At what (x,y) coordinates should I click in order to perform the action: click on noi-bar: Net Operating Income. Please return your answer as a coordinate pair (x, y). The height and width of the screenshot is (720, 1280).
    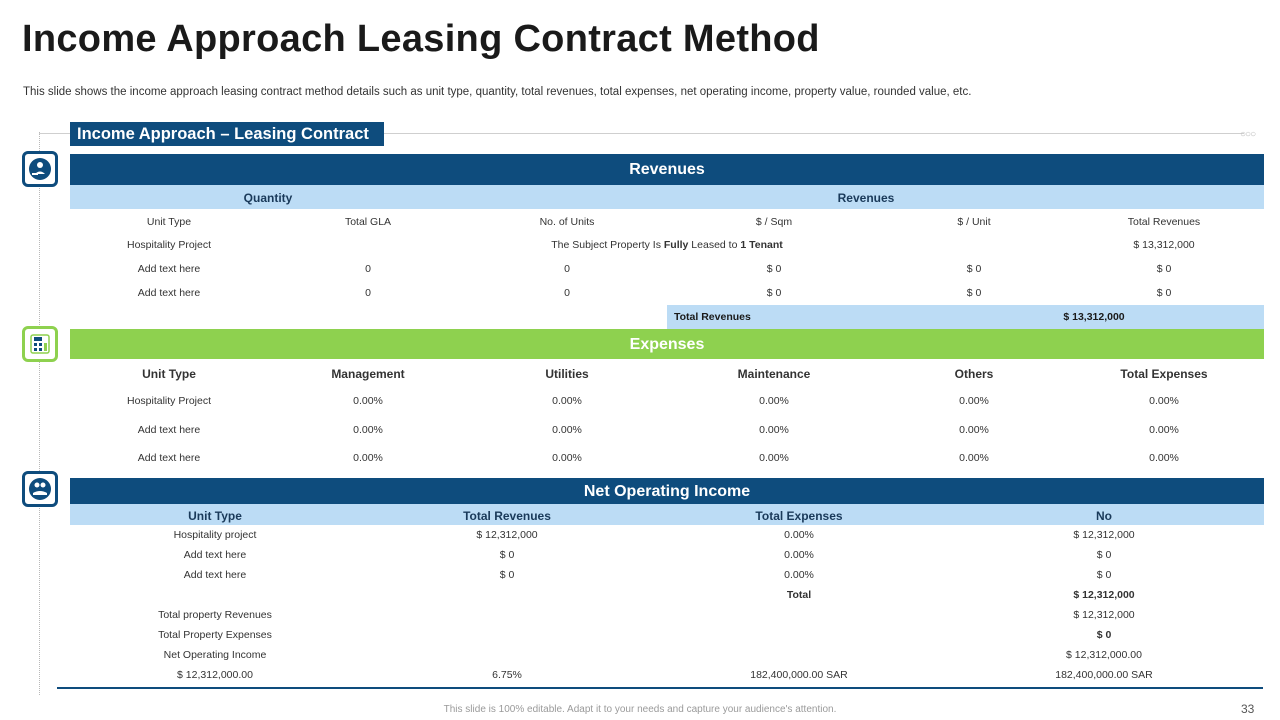
    Looking at the image, I should click on (667, 491).